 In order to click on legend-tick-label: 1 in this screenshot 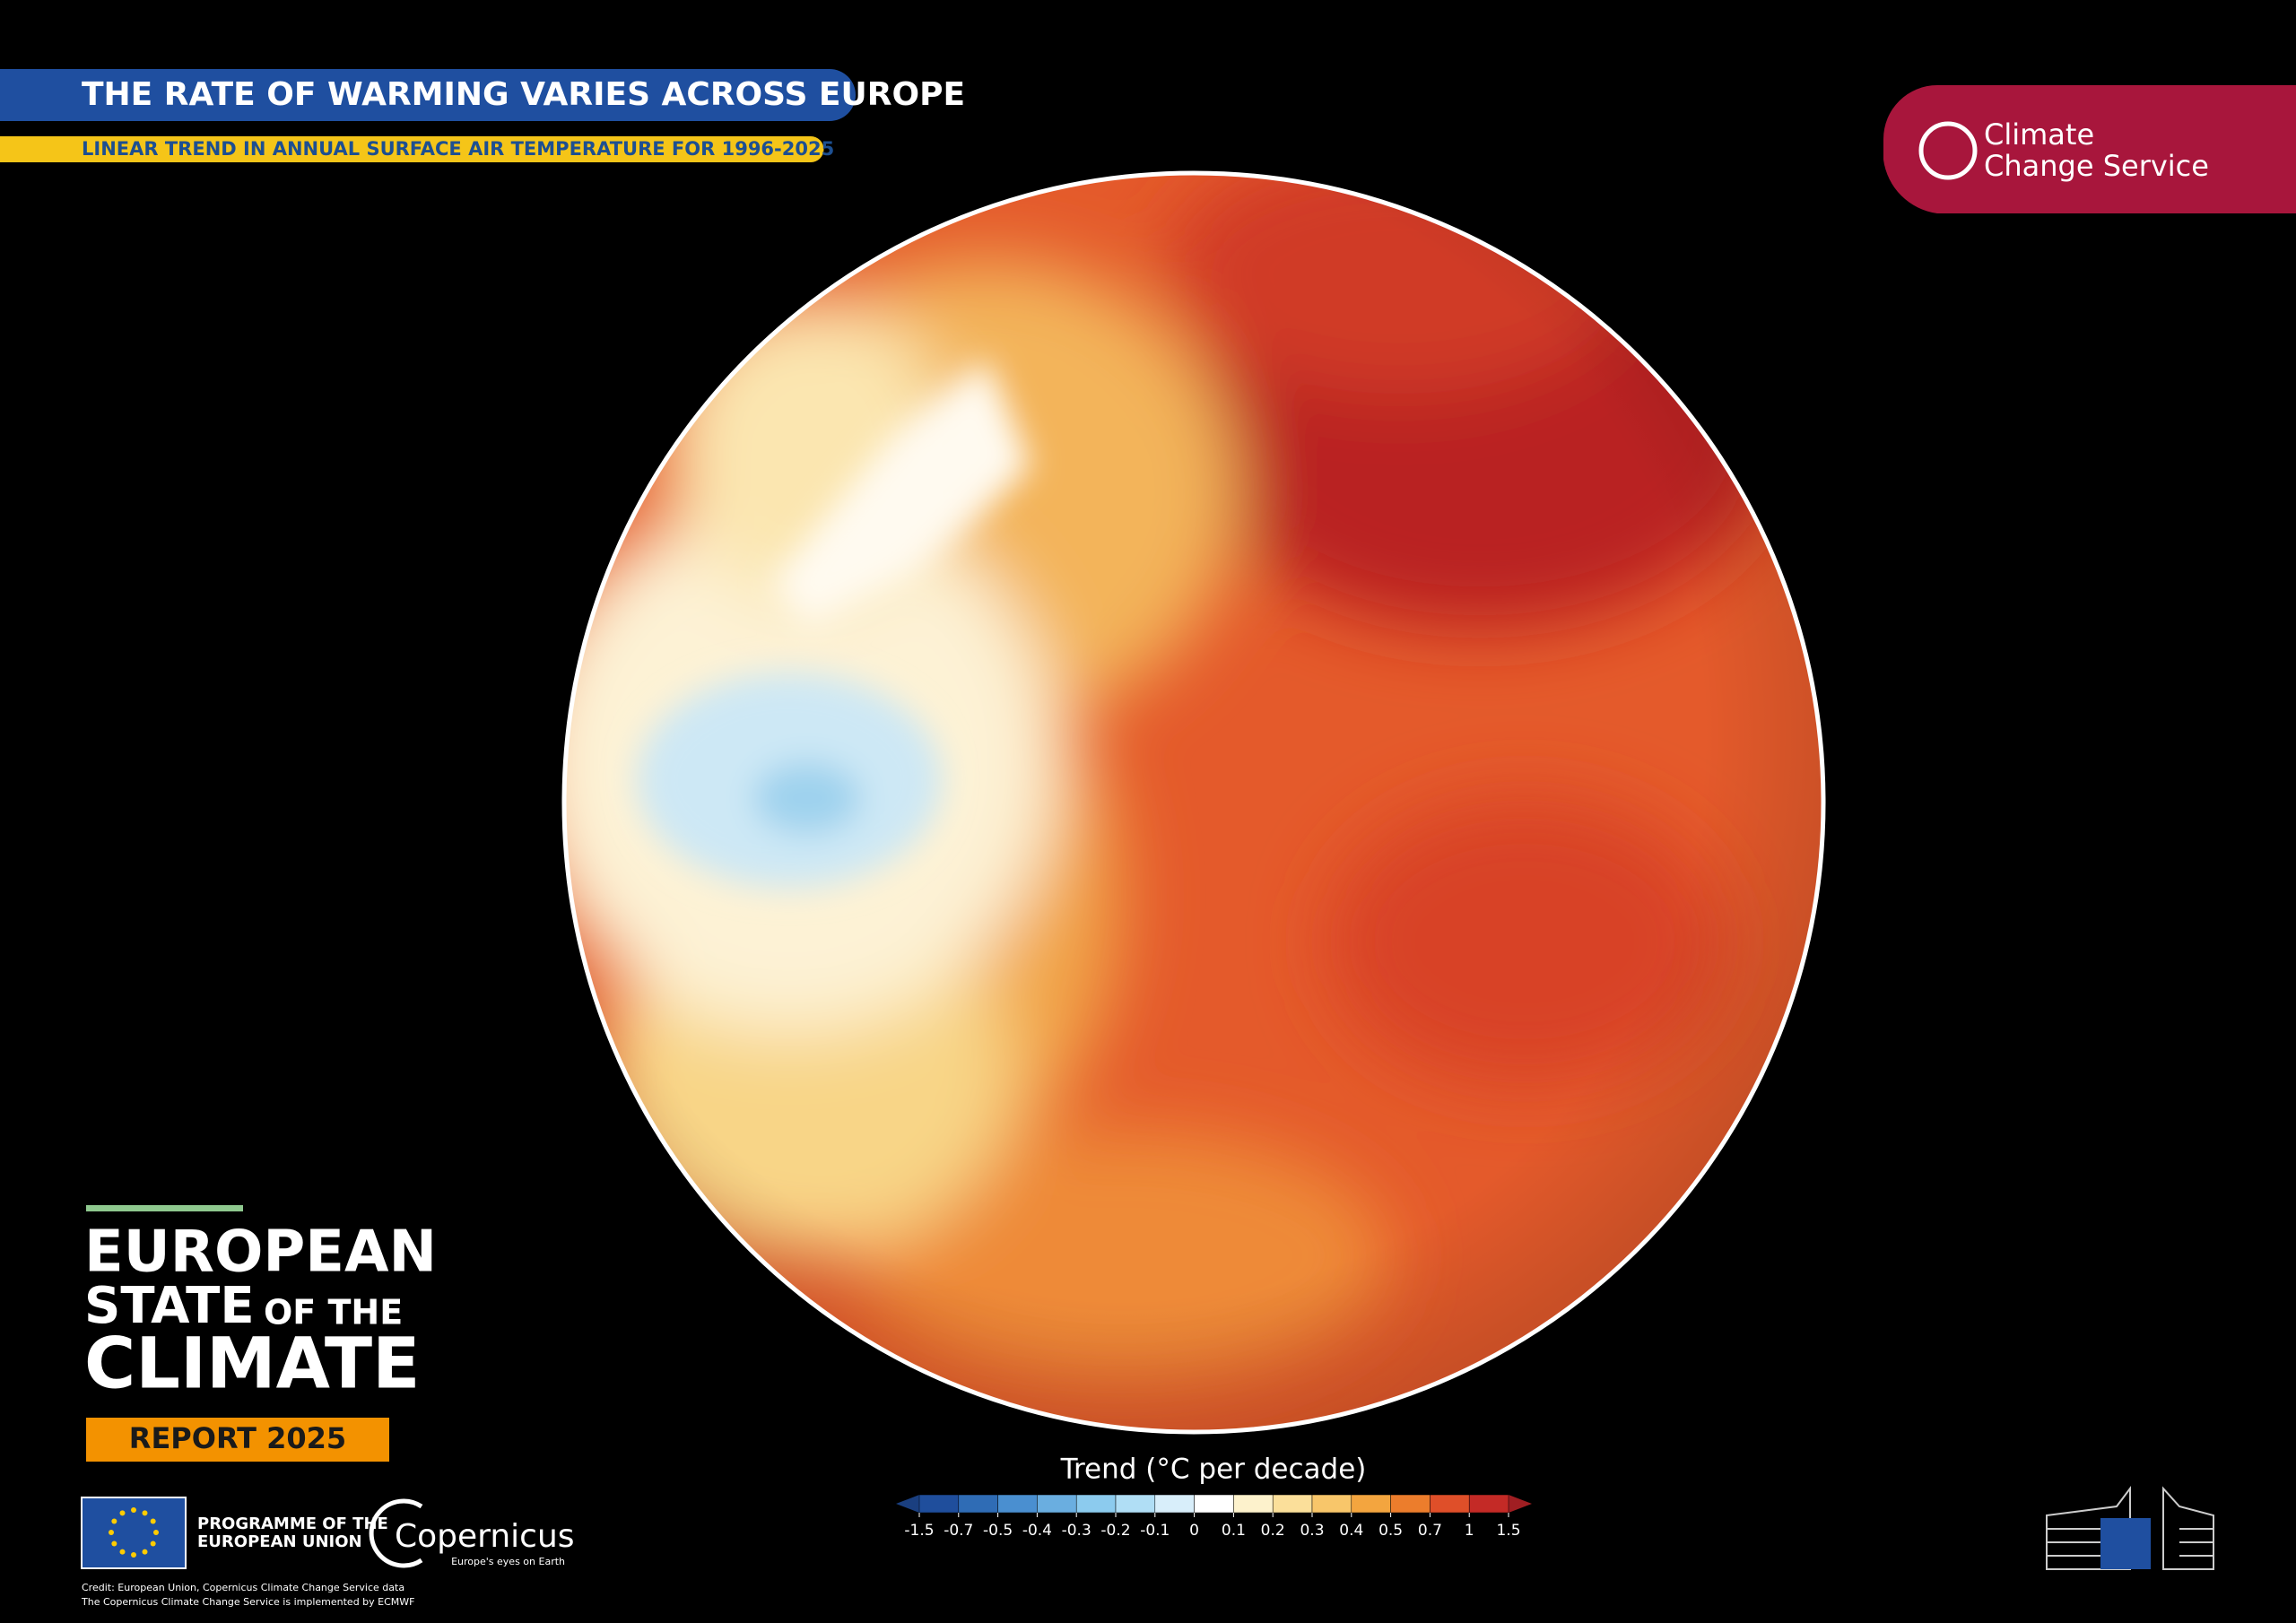, I will do `click(1469, 1531)`.